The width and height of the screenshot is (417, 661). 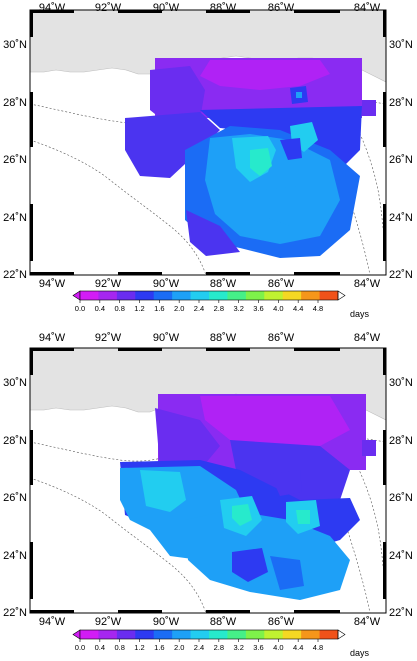 I want to click on colorbar-tick-label: 2.8, so click(x=219, y=647).